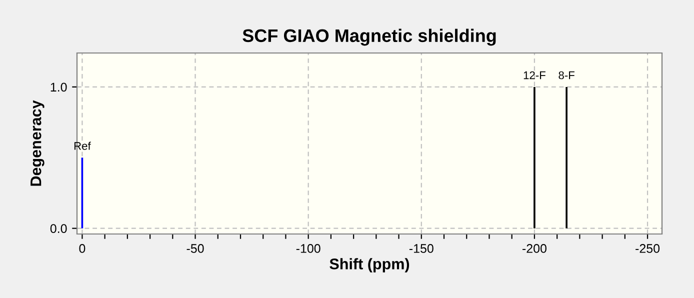  What do you see at coordinates (37, 143) in the screenshot?
I see `y-axis-title: Degeneracy` at bounding box center [37, 143].